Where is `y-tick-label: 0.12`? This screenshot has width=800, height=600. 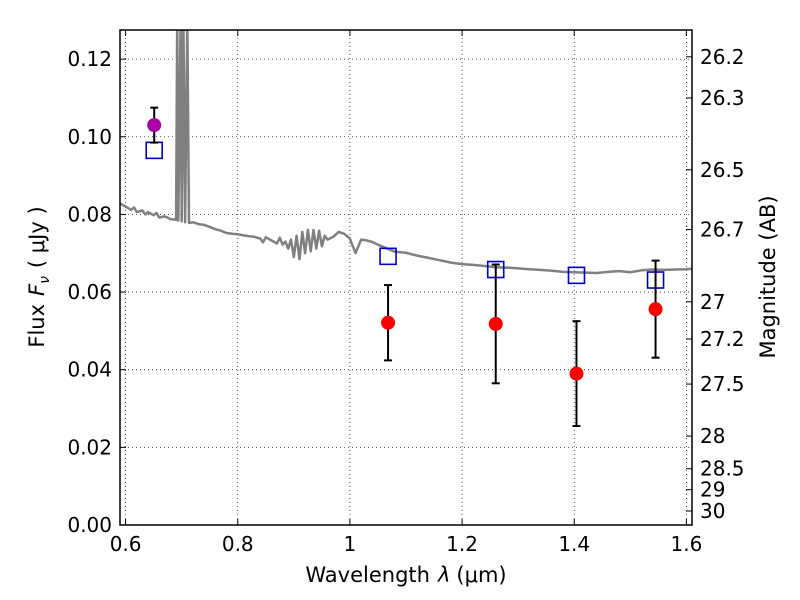 y-tick-label: 0.12 is located at coordinates (89, 59).